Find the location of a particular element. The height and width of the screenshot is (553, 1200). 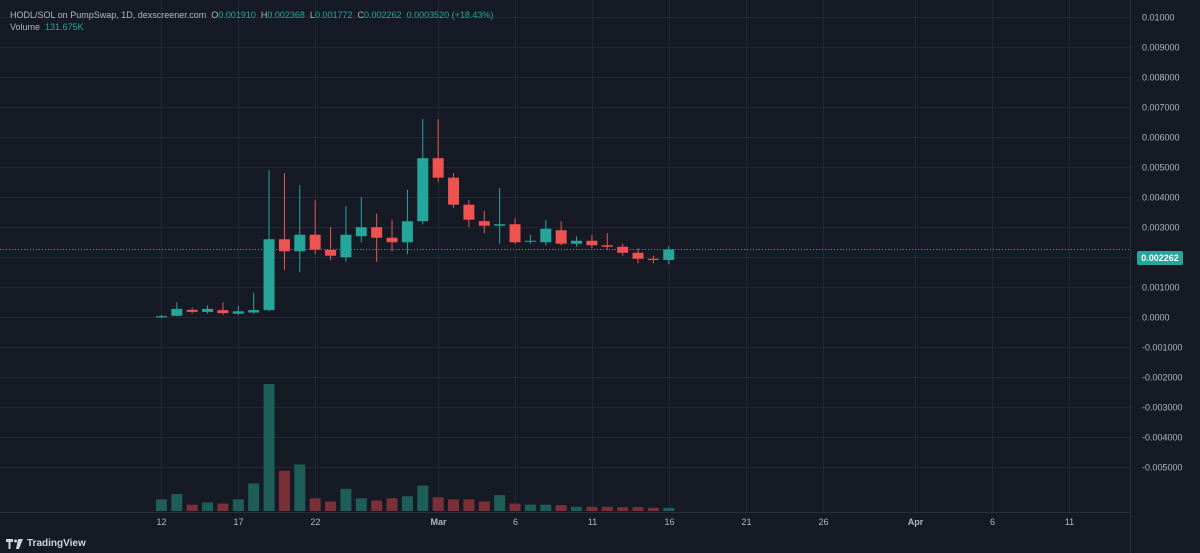

y-tick-label: 0.008000 is located at coordinates (1161, 78).